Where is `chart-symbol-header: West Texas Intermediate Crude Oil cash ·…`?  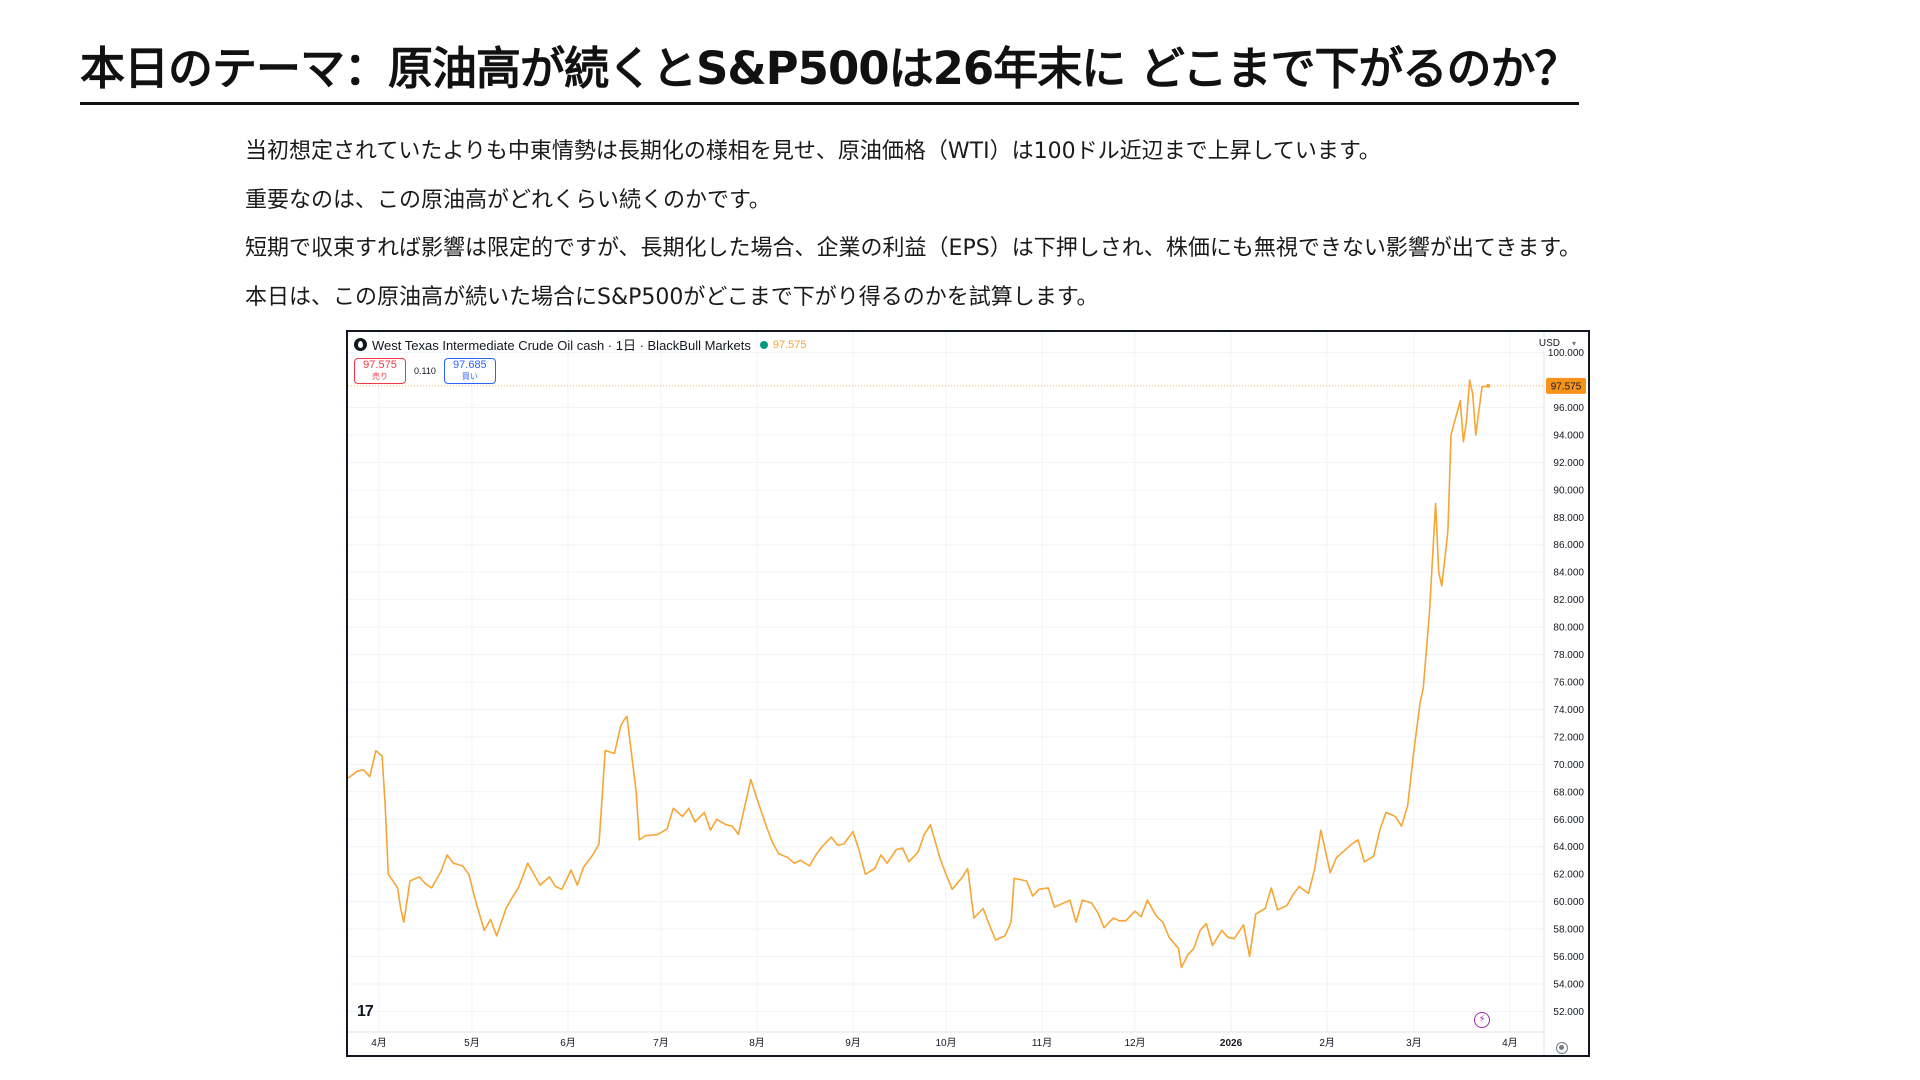 chart-symbol-header: West Texas Intermediate Crude Oil cash ·… is located at coordinates (580, 344).